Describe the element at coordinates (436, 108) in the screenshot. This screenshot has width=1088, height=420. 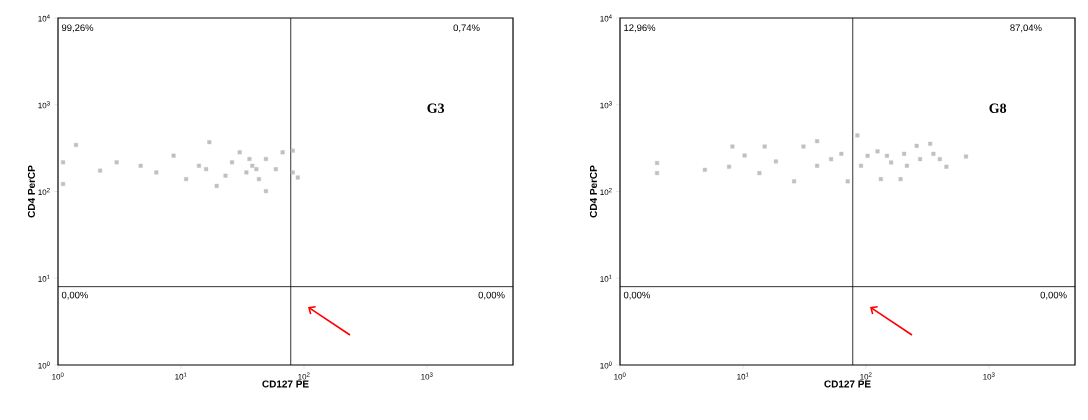
I see `annotation: G3` at that location.